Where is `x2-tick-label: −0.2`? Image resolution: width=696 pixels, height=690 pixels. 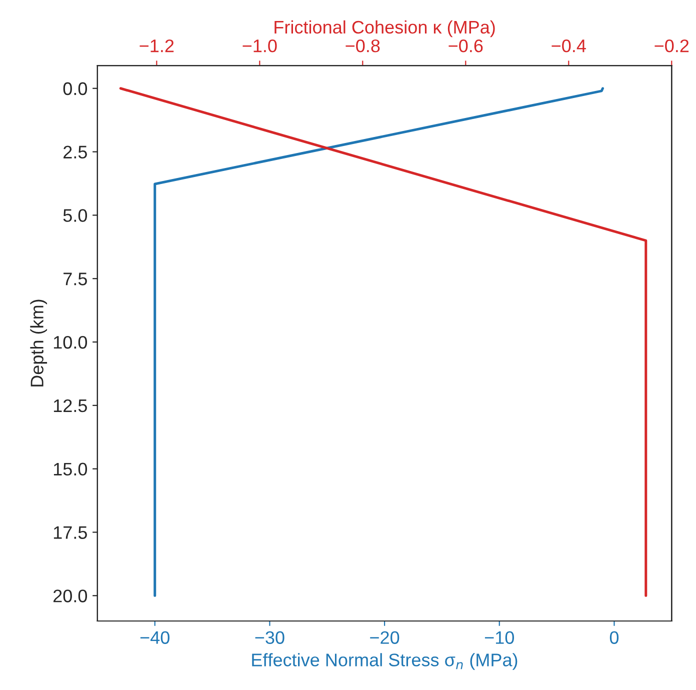 x2-tick-label: −0.2 is located at coordinates (671, 45).